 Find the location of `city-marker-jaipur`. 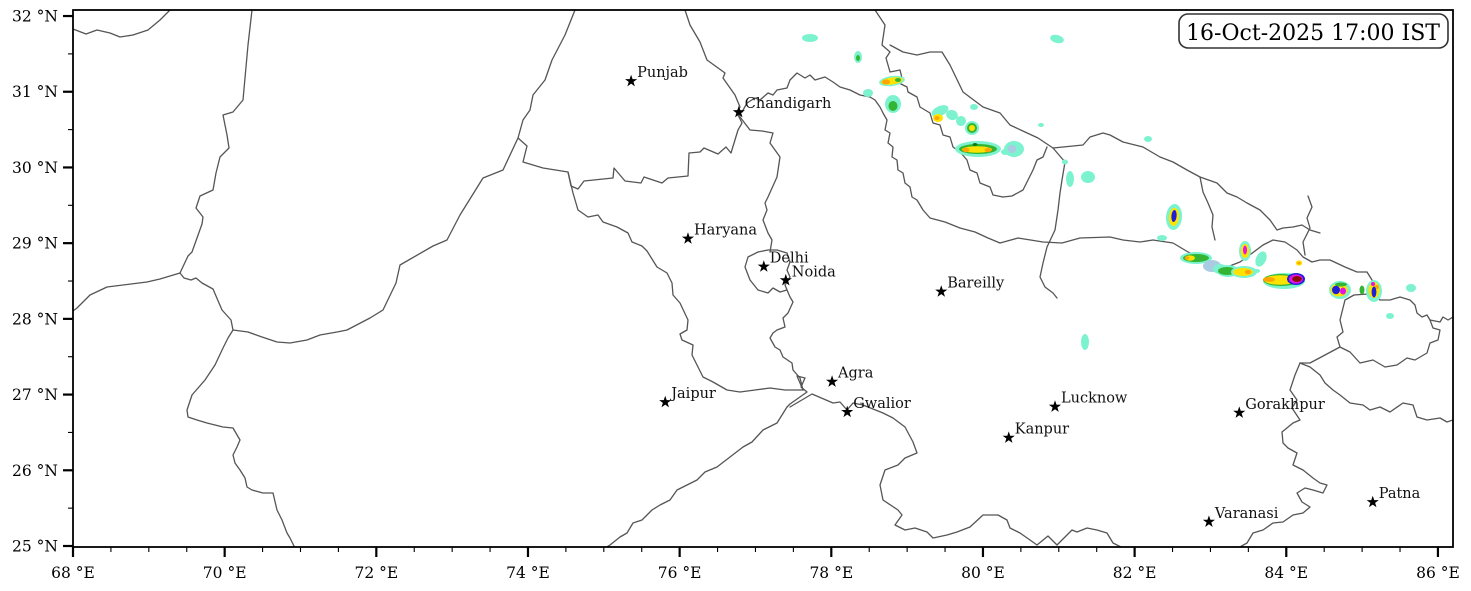

city-marker-jaipur is located at coordinates (665, 401).